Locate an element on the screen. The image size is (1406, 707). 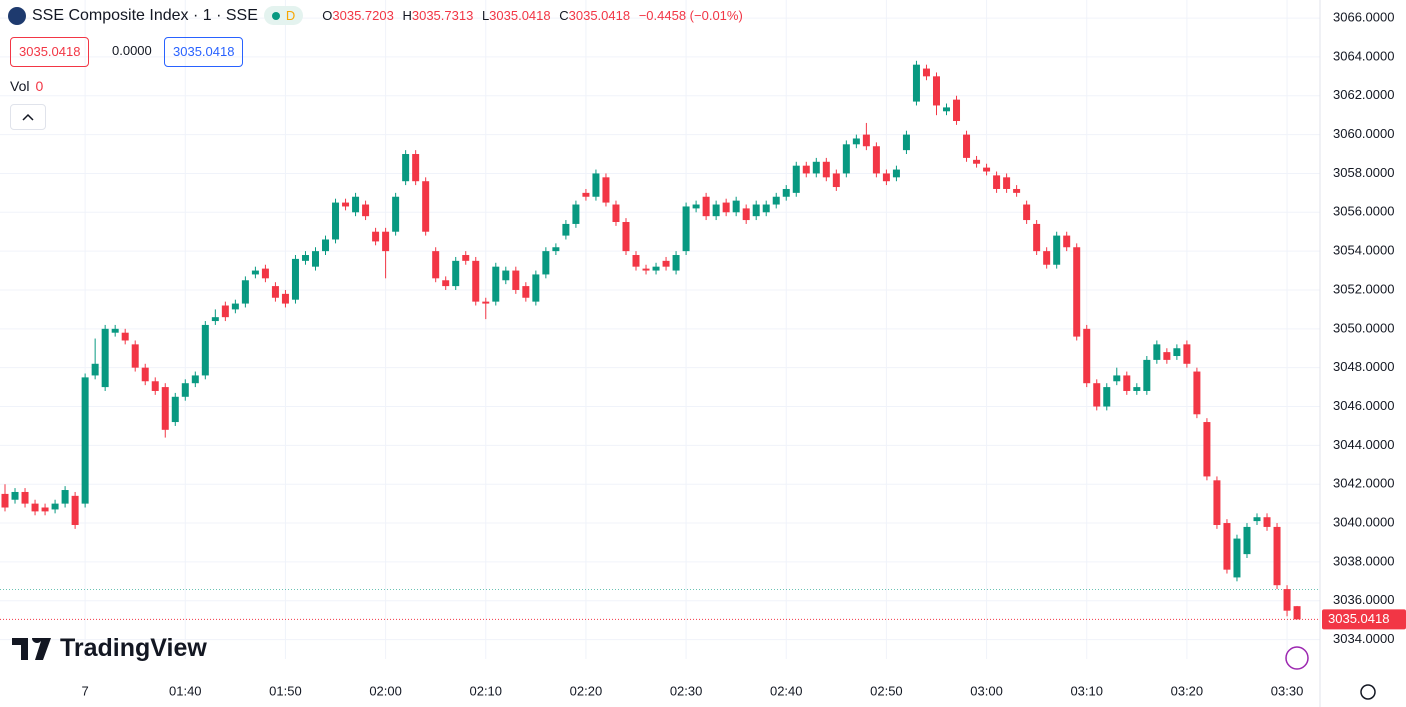
settings-icon is located at coordinates (1368, 692).